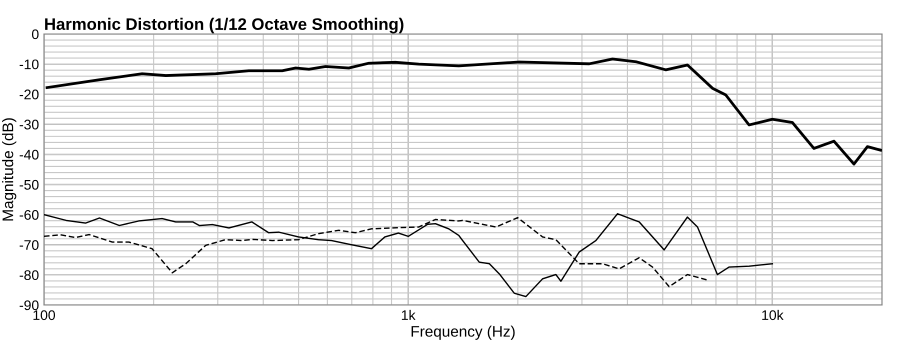  I want to click on y-tick-label: -10, so click(29, 64).